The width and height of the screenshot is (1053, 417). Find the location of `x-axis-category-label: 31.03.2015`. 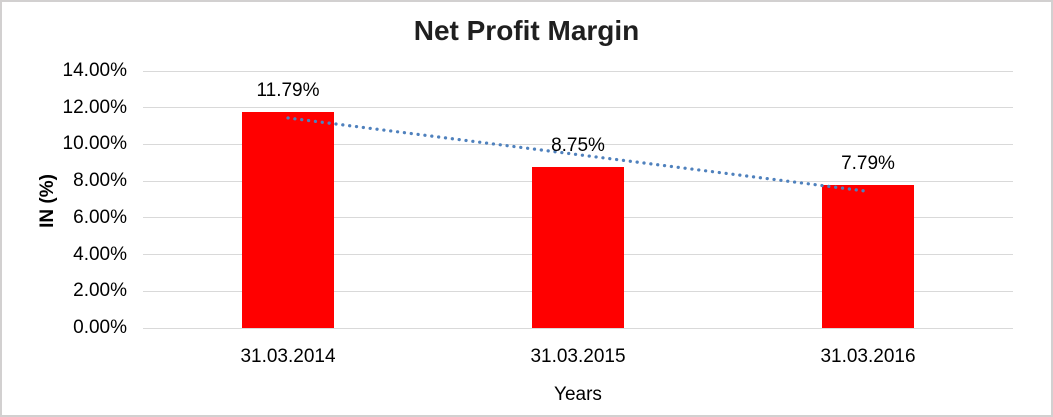

x-axis-category-label: 31.03.2015 is located at coordinates (578, 356).